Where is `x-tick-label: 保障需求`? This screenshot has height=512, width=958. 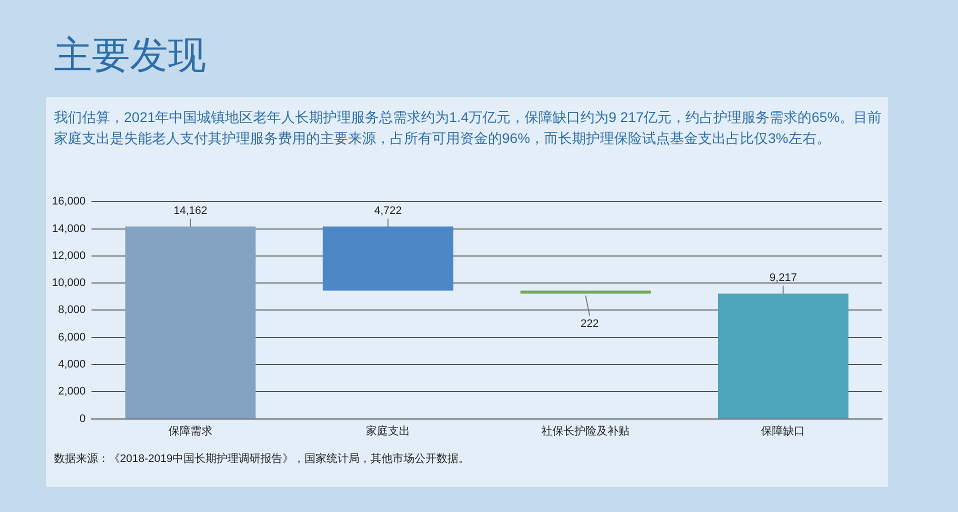 x-tick-label: 保障需求 is located at coordinates (190, 431).